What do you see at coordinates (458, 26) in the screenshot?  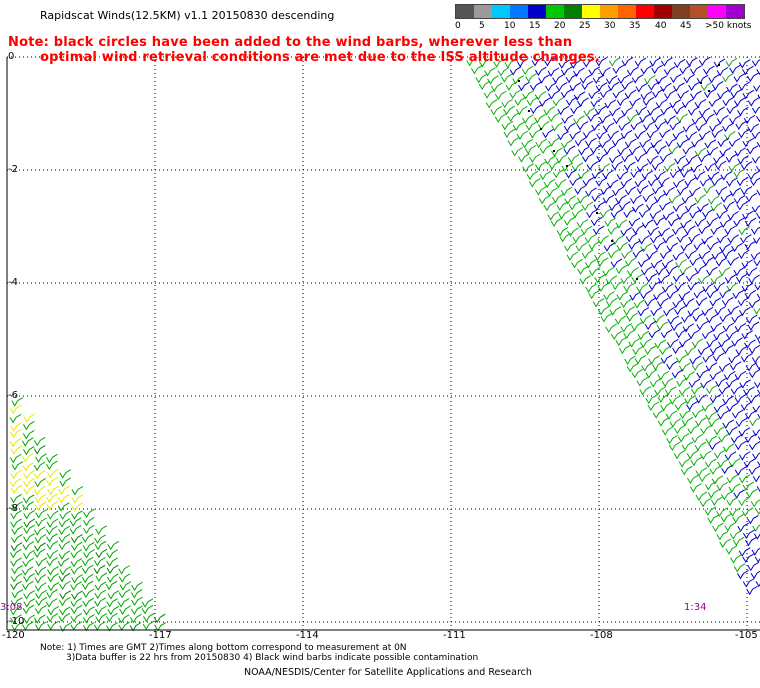 I see `legend-label: 0` at bounding box center [458, 26].